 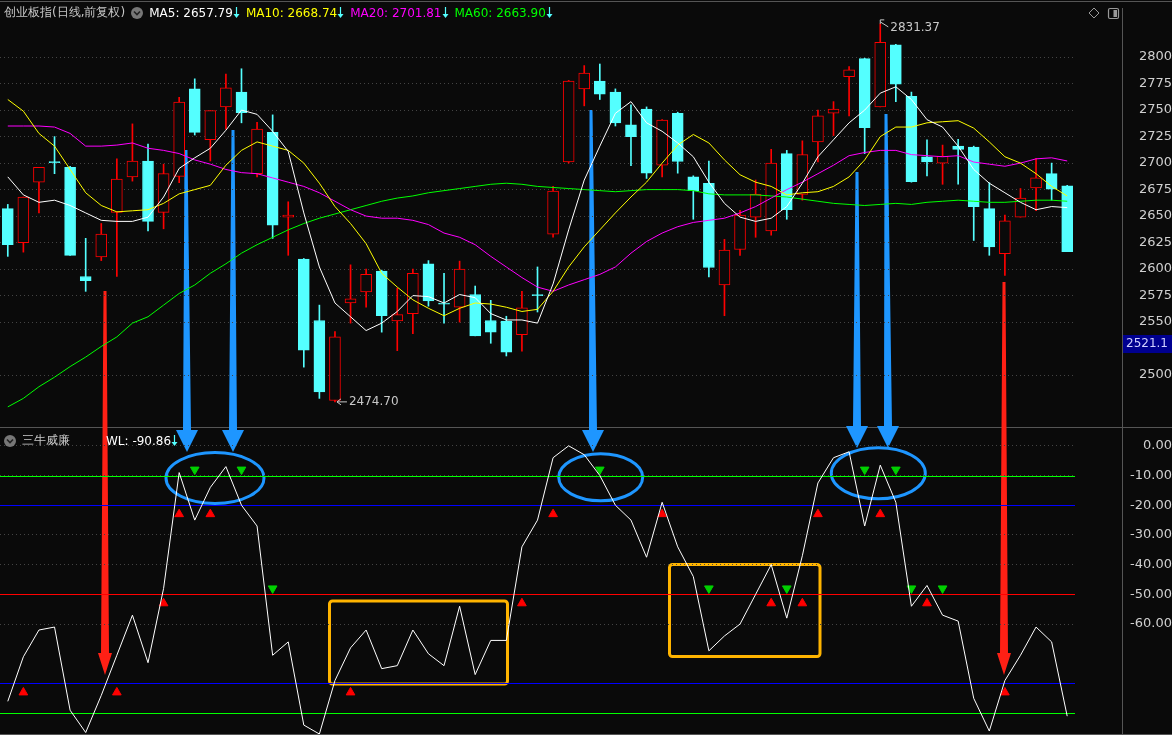 What do you see at coordinates (1151, 534) in the screenshot?
I see `y-tick-label: -30.00` at bounding box center [1151, 534].